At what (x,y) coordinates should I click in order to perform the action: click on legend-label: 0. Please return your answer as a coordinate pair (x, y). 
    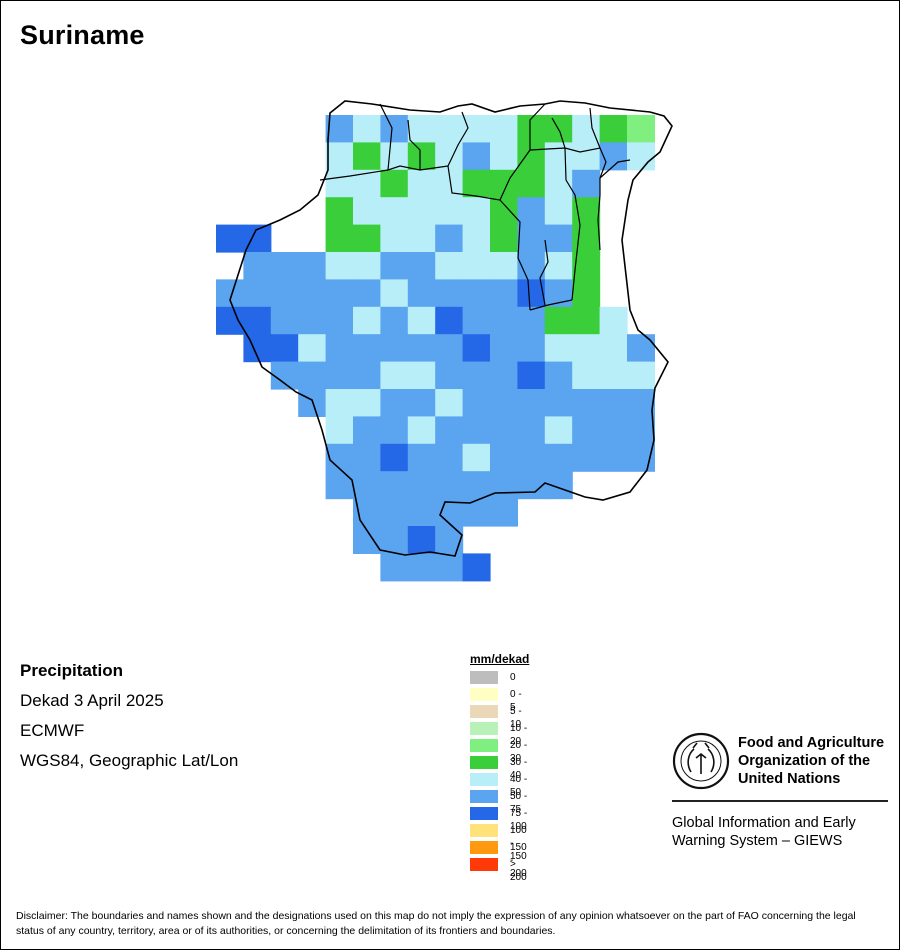
    Looking at the image, I should click on (513, 677).